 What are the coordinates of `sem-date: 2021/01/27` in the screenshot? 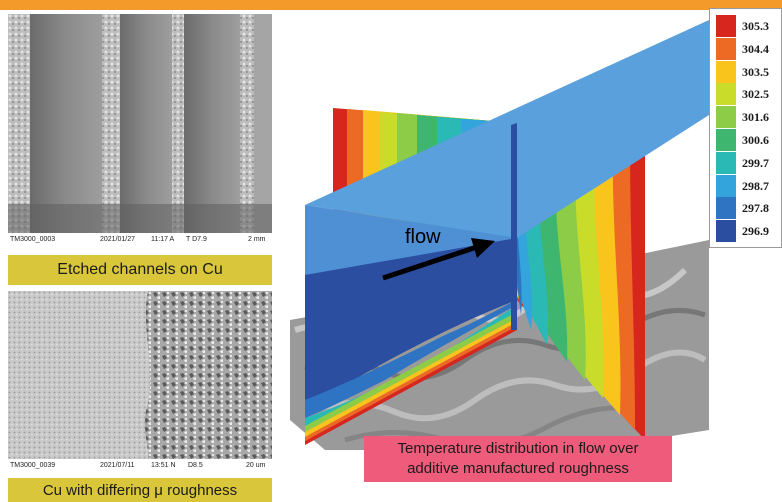 It's located at (118, 239).